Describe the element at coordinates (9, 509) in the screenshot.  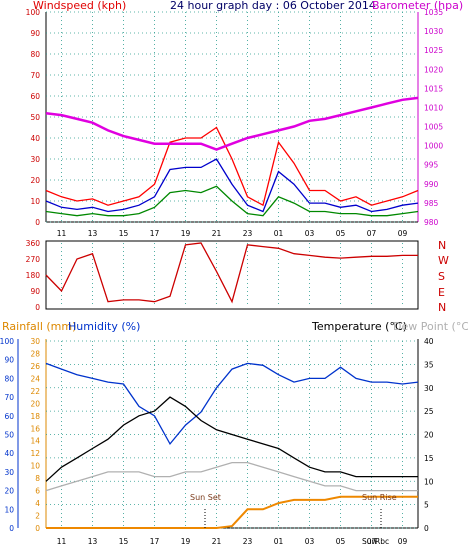
I see `humidity-tick: 10` at that location.